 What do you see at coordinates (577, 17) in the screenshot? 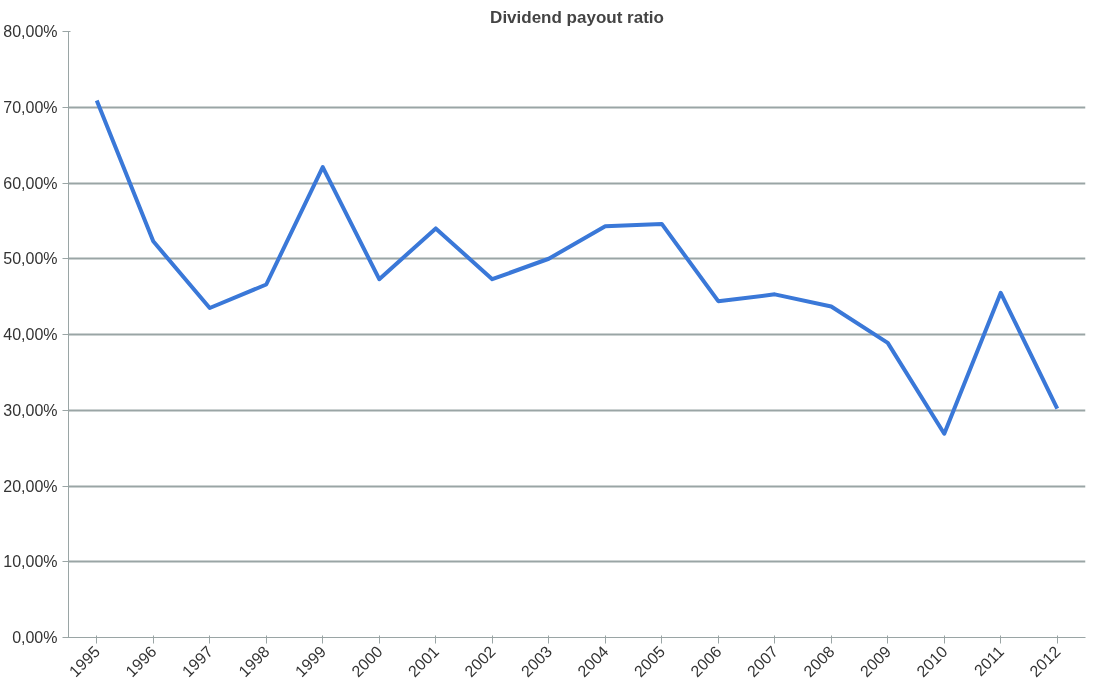
I see `chart-title: Dividend payout ratio` at bounding box center [577, 17].